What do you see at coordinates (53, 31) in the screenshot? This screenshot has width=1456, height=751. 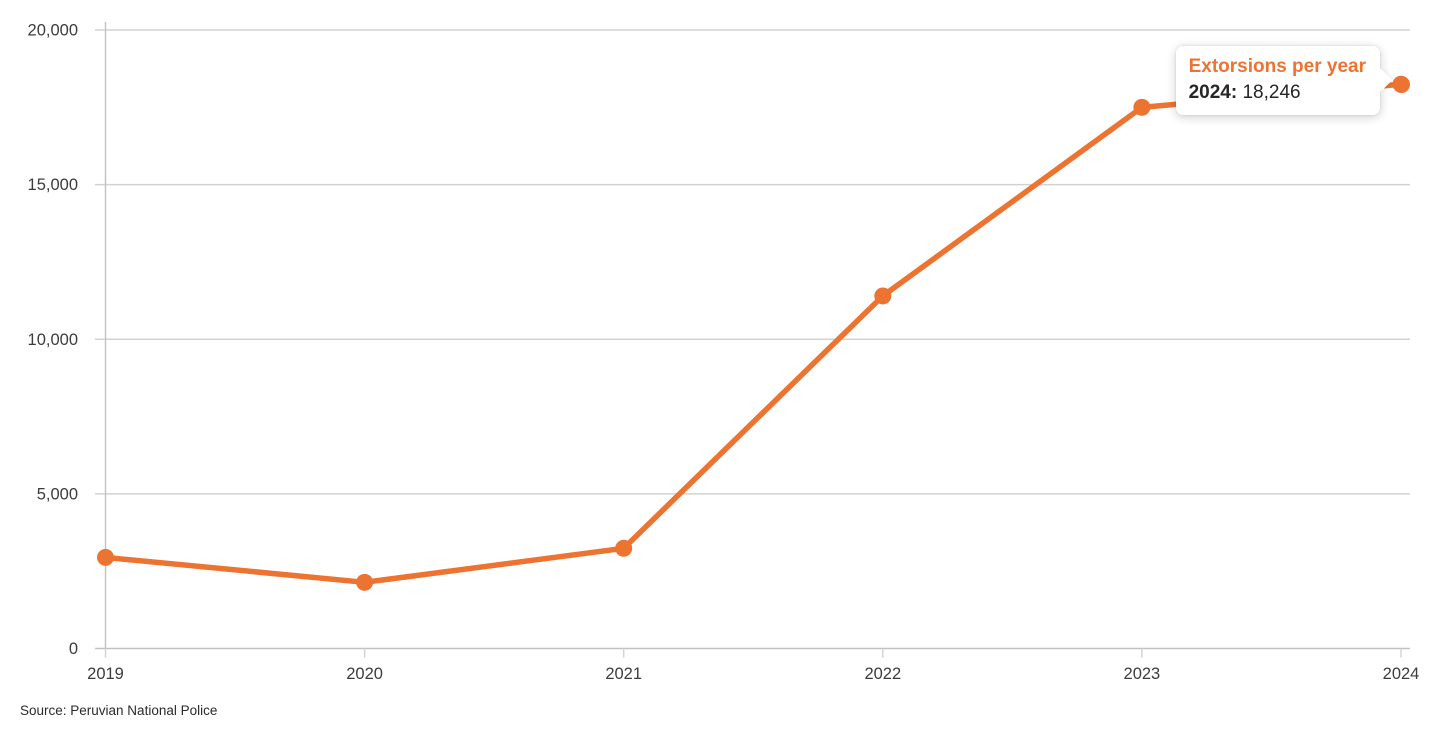 I see `y-tick-label: 20,000` at bounding box center [53, 31].